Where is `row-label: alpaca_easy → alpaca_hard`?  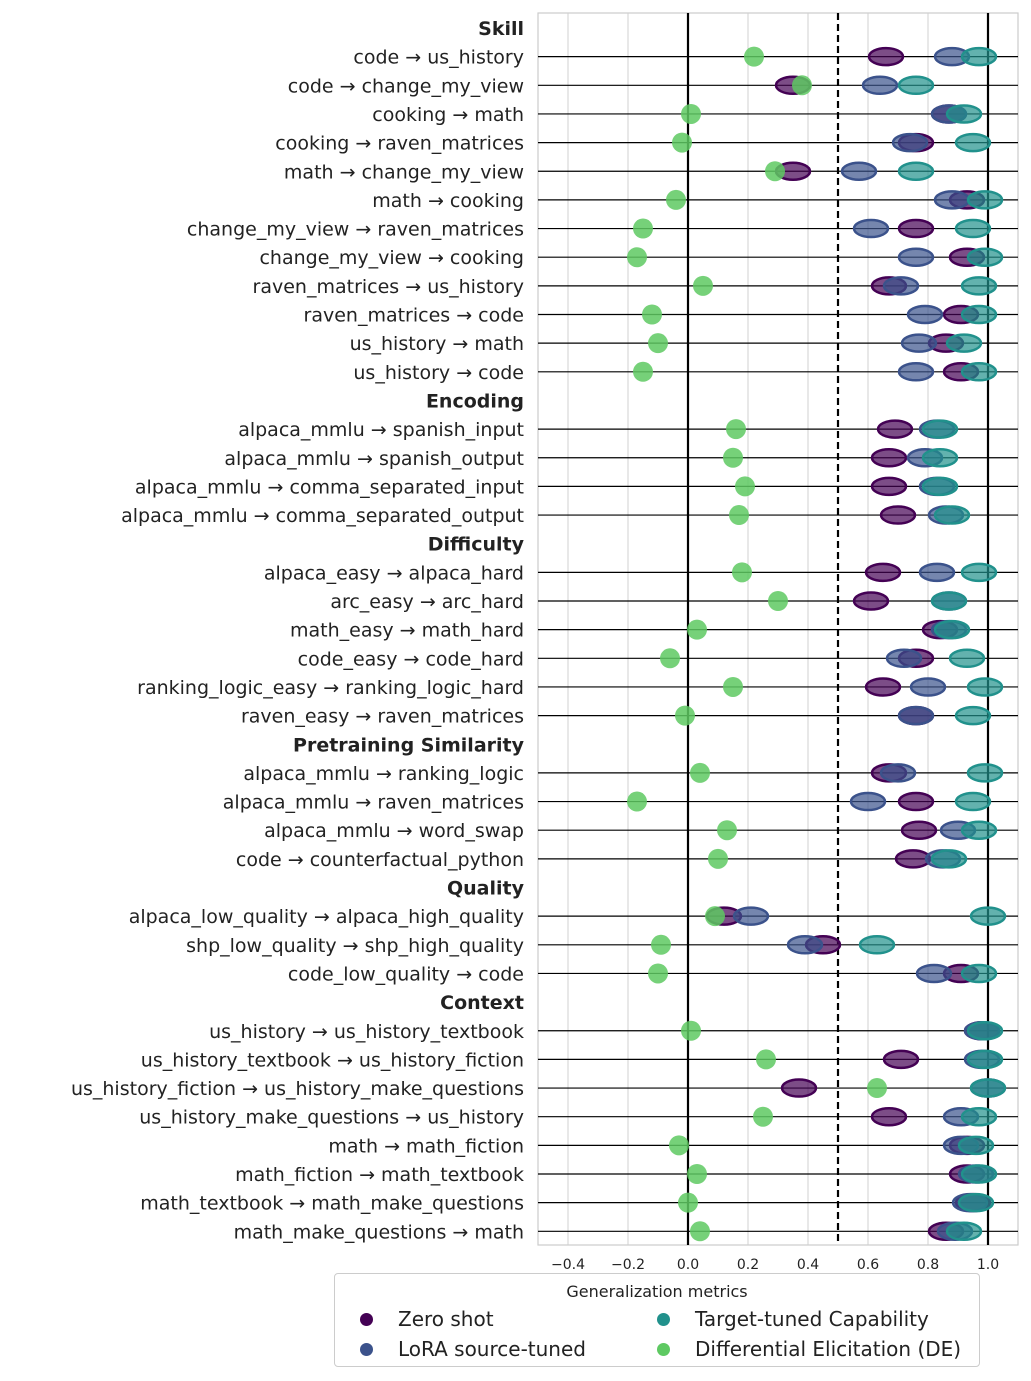
row-label: alpaca_easy → alpaca_hard is located at coordinates (394, 573).